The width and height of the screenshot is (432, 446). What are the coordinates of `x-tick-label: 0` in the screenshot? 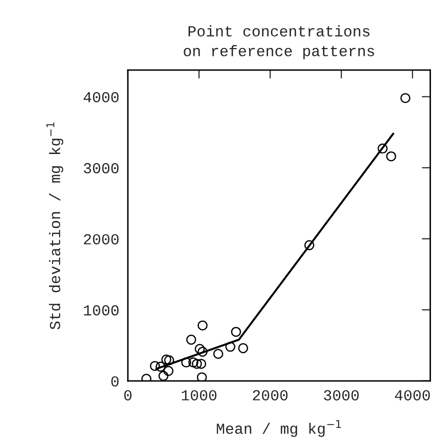 It's located at (128, 395).